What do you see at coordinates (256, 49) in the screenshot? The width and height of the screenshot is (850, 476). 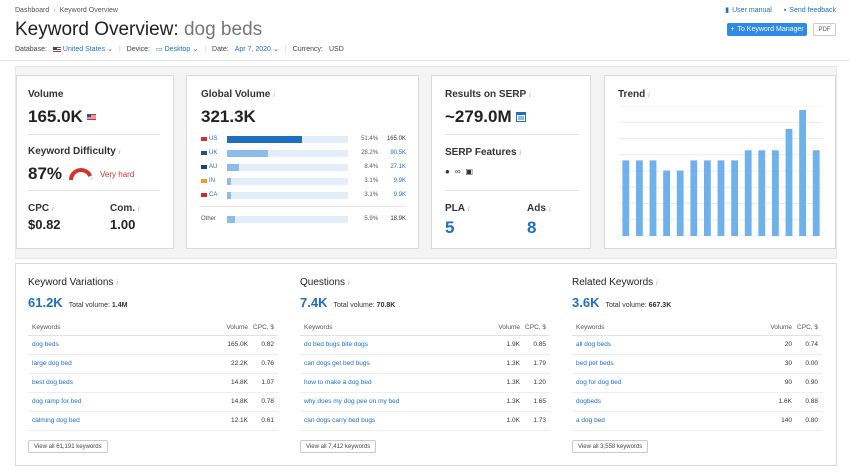 I see `date-selector: Apr 7, 2020 ⌄` at bounding box center [256, 49].